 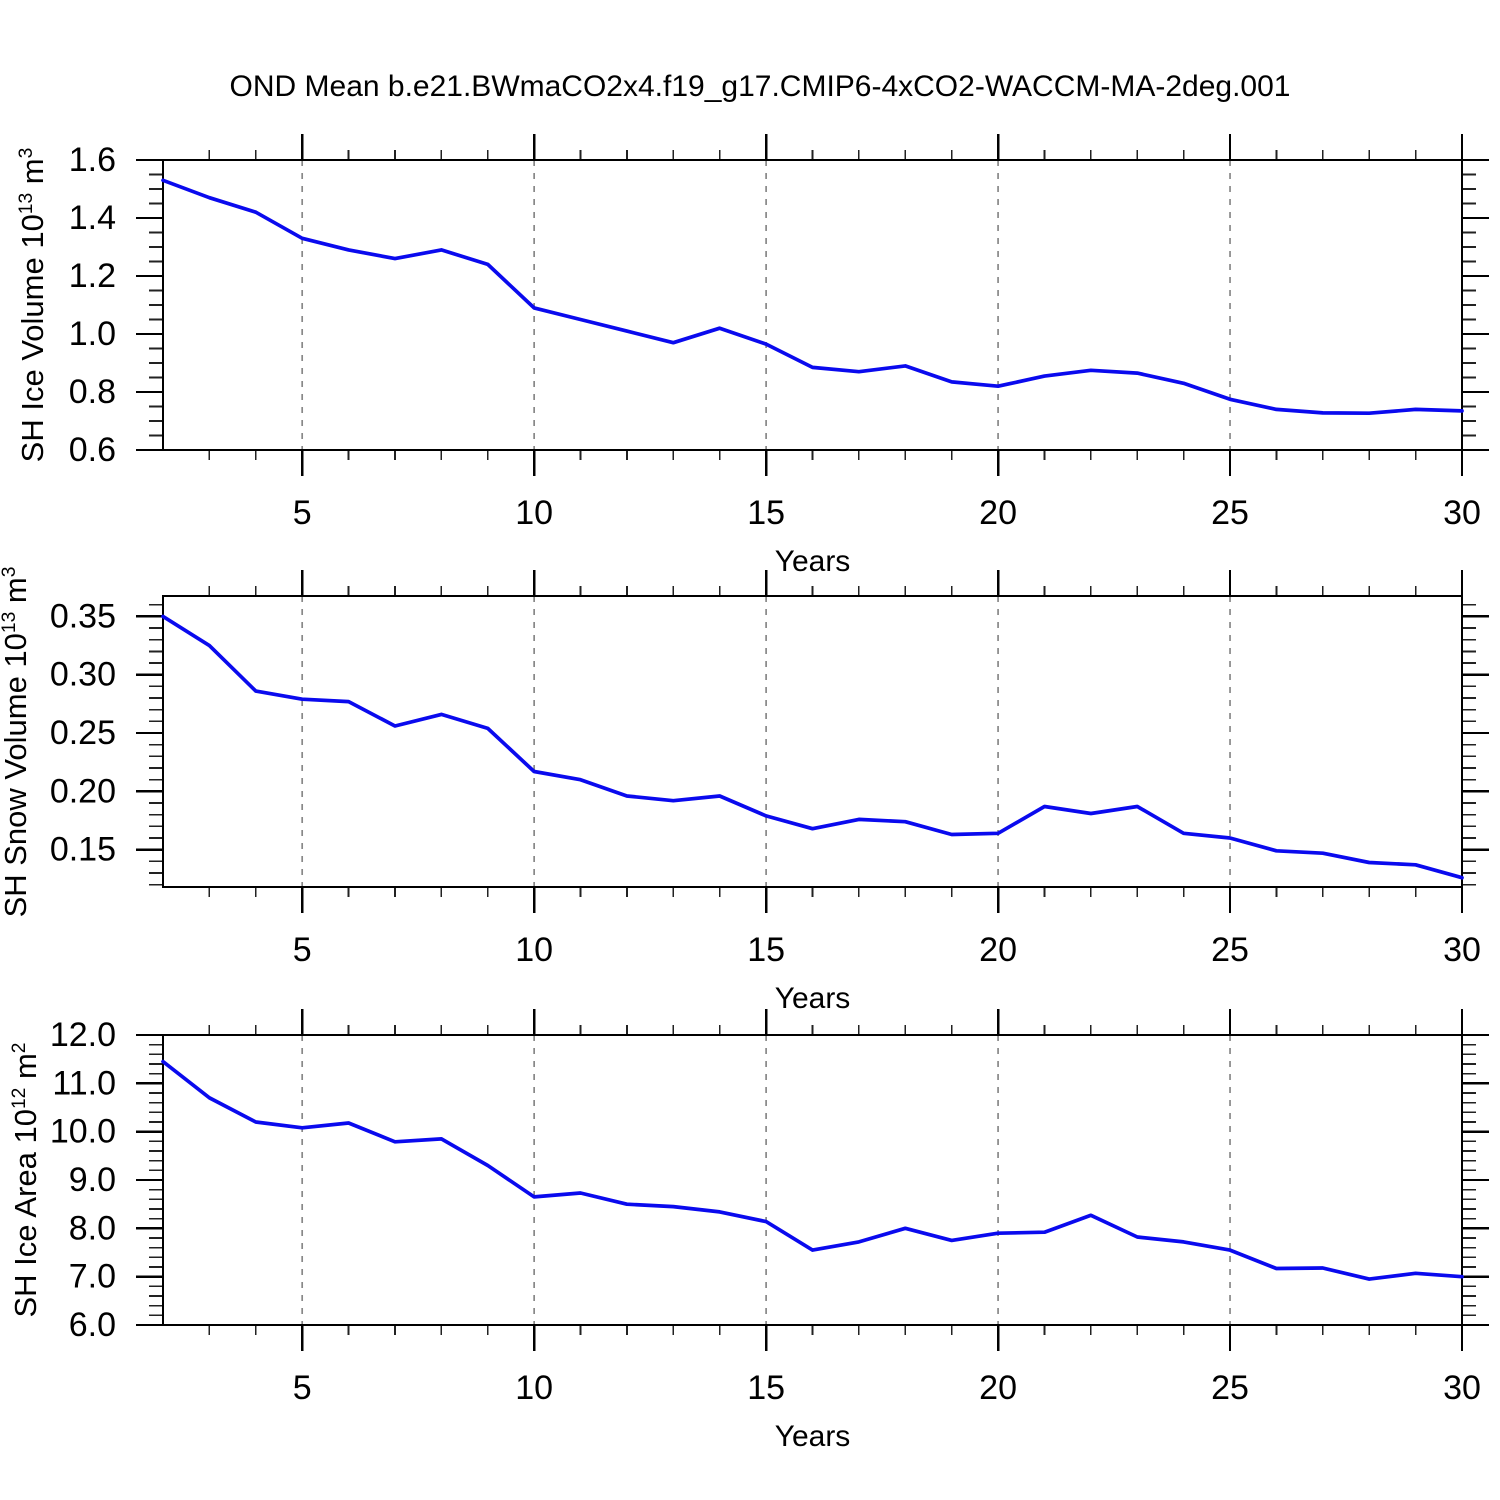 What do you see at coordinates (83, 850) in the screenshot?
I see `y-tick-label: 0.15` at bounding box center [83, 850].